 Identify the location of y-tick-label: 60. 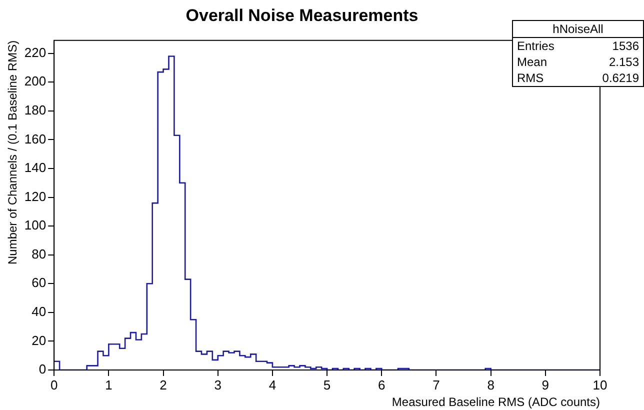
(39, 282).